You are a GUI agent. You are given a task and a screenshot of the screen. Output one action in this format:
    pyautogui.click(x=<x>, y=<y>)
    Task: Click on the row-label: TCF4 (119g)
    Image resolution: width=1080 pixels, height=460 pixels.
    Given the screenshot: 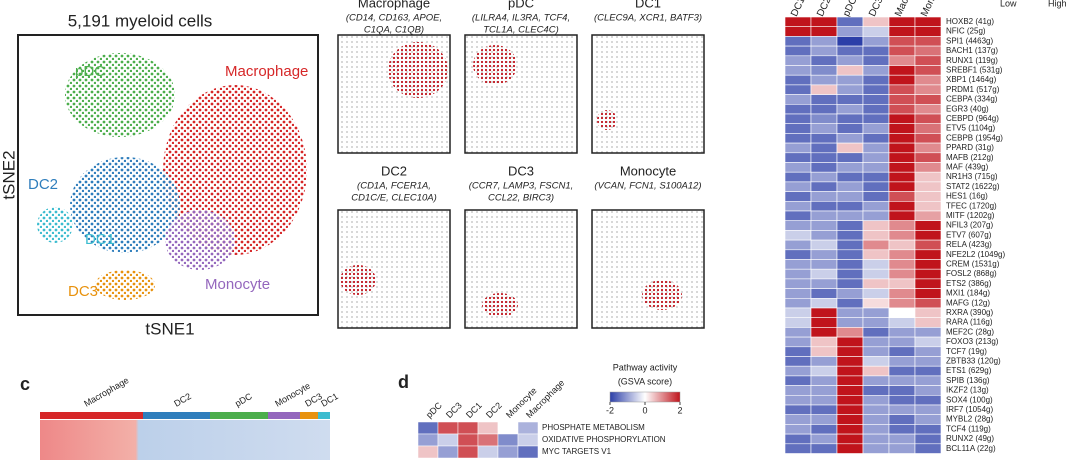 What is the action you would take?
    pyautogui.click(x=968, y=428)
    